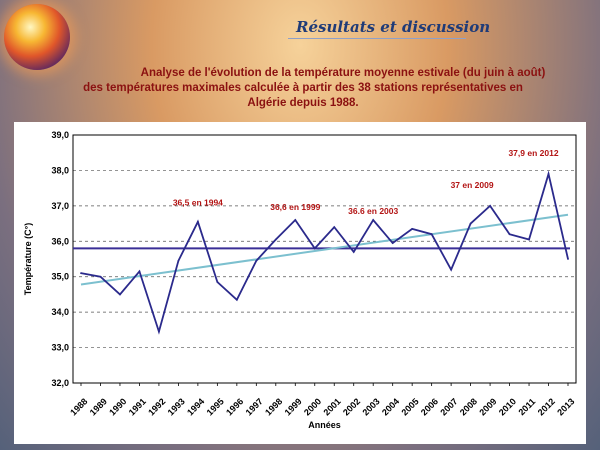 This screenshot has width=600, height=450. What do you see at coordinates (324, 425) in the screenshot?
I see `x-axis-title: Années` at bounding box center [324, 425].